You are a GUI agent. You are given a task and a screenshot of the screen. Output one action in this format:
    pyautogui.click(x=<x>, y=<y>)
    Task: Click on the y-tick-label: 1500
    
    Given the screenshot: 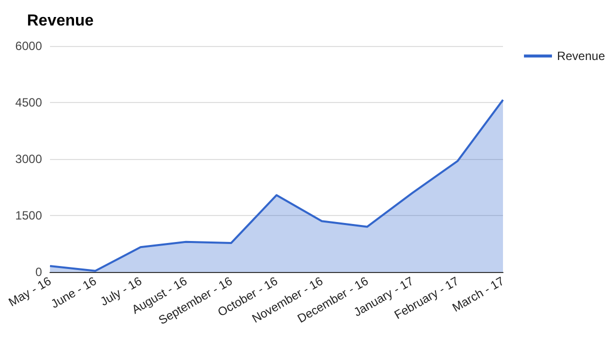 What is the action you would take?
    pyautogui.click(x=28, y=215)
    